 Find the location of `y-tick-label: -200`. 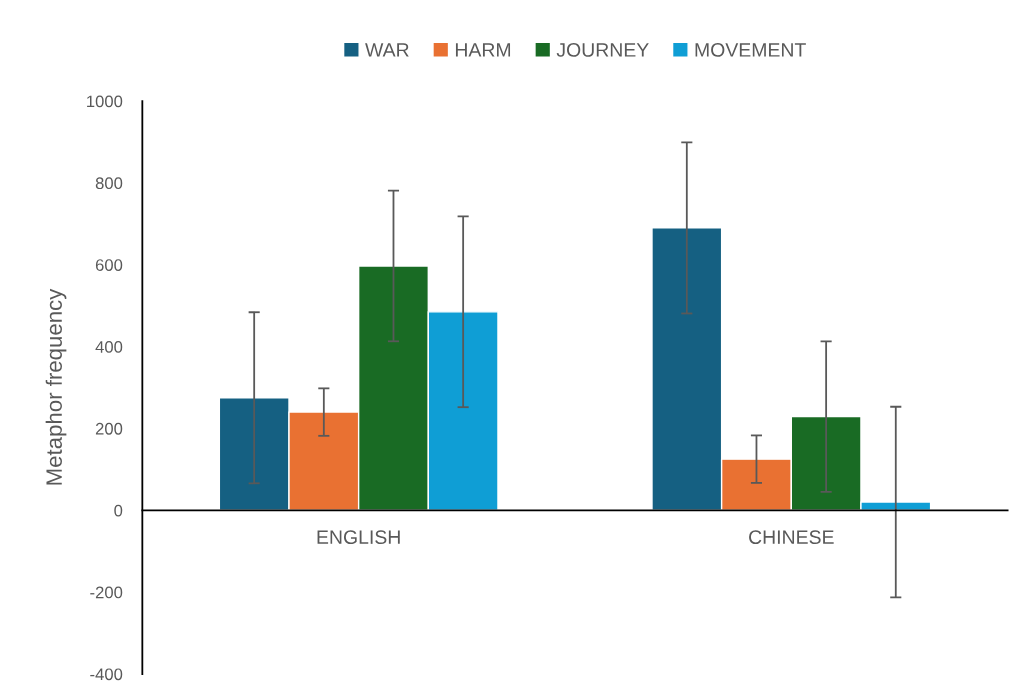

y-tick-label: -200 is located at coordinates (106, 592).